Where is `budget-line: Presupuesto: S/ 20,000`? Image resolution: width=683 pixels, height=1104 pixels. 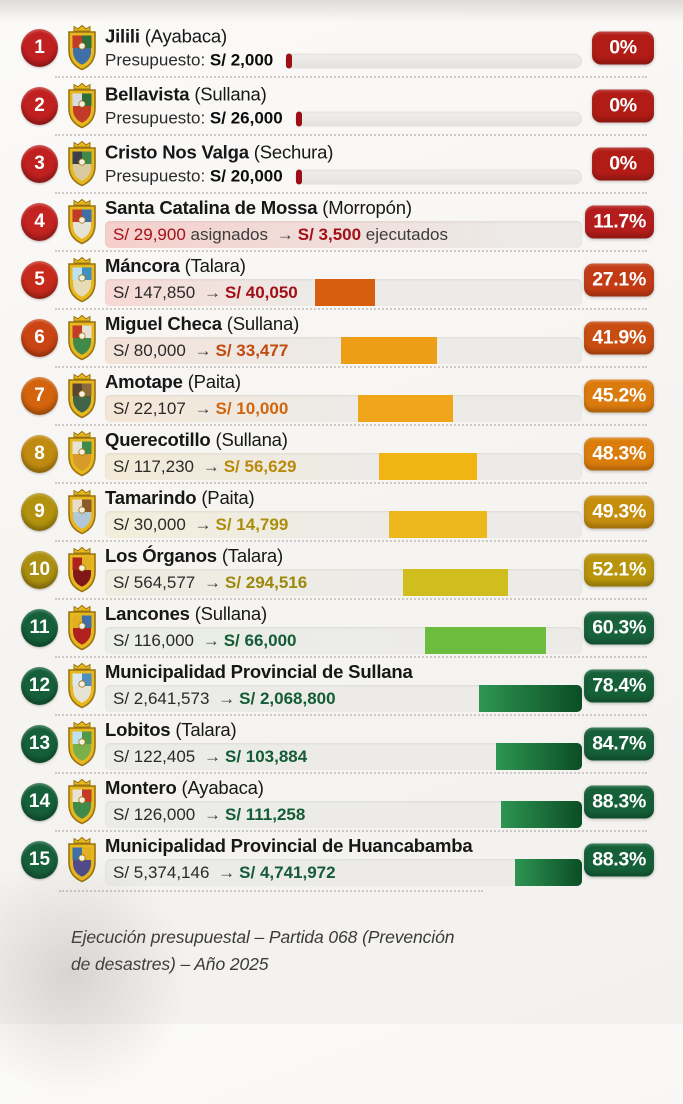
budget-line: Presupuesto: S/ 20,000 is located at coordinates (343, 177).